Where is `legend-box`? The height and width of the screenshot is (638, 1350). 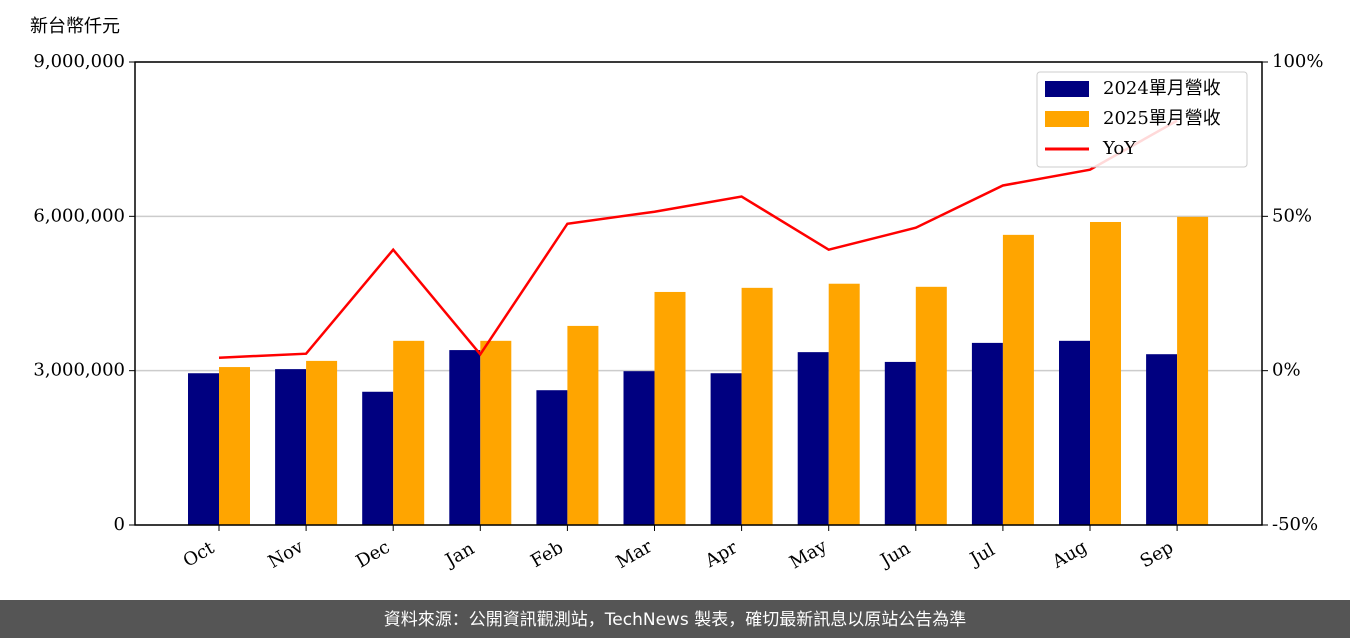
legend-box is located at coordinates (1142, 119).